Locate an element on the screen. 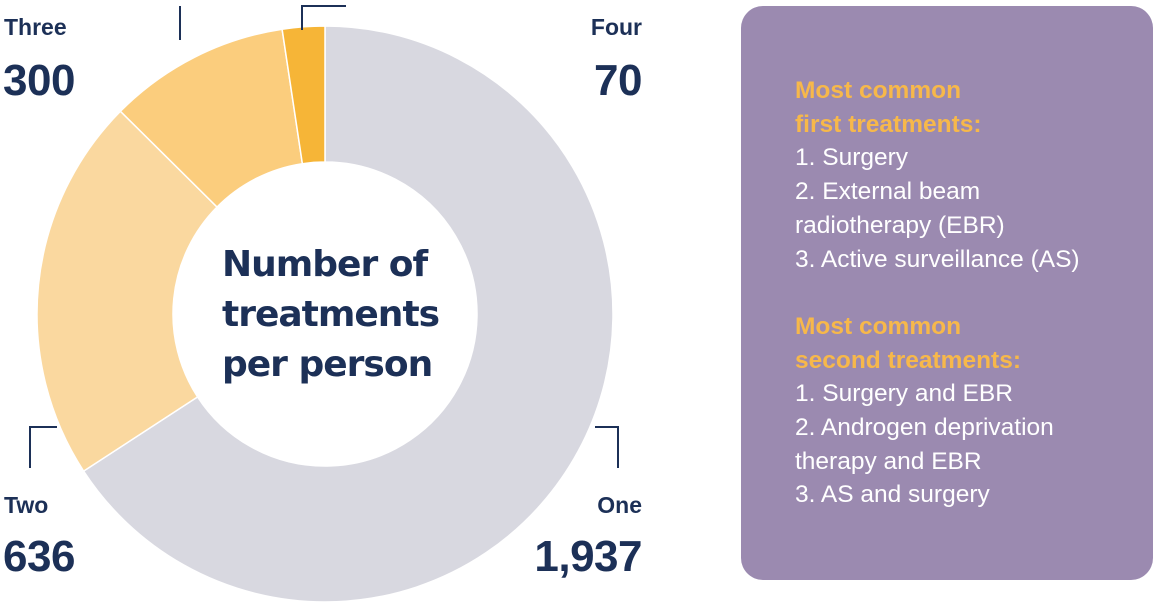 The height and width of the screenshot is (614, 1160). first-treatment-item: radiotherapy (EBR) is located at coordinates (900, 225).